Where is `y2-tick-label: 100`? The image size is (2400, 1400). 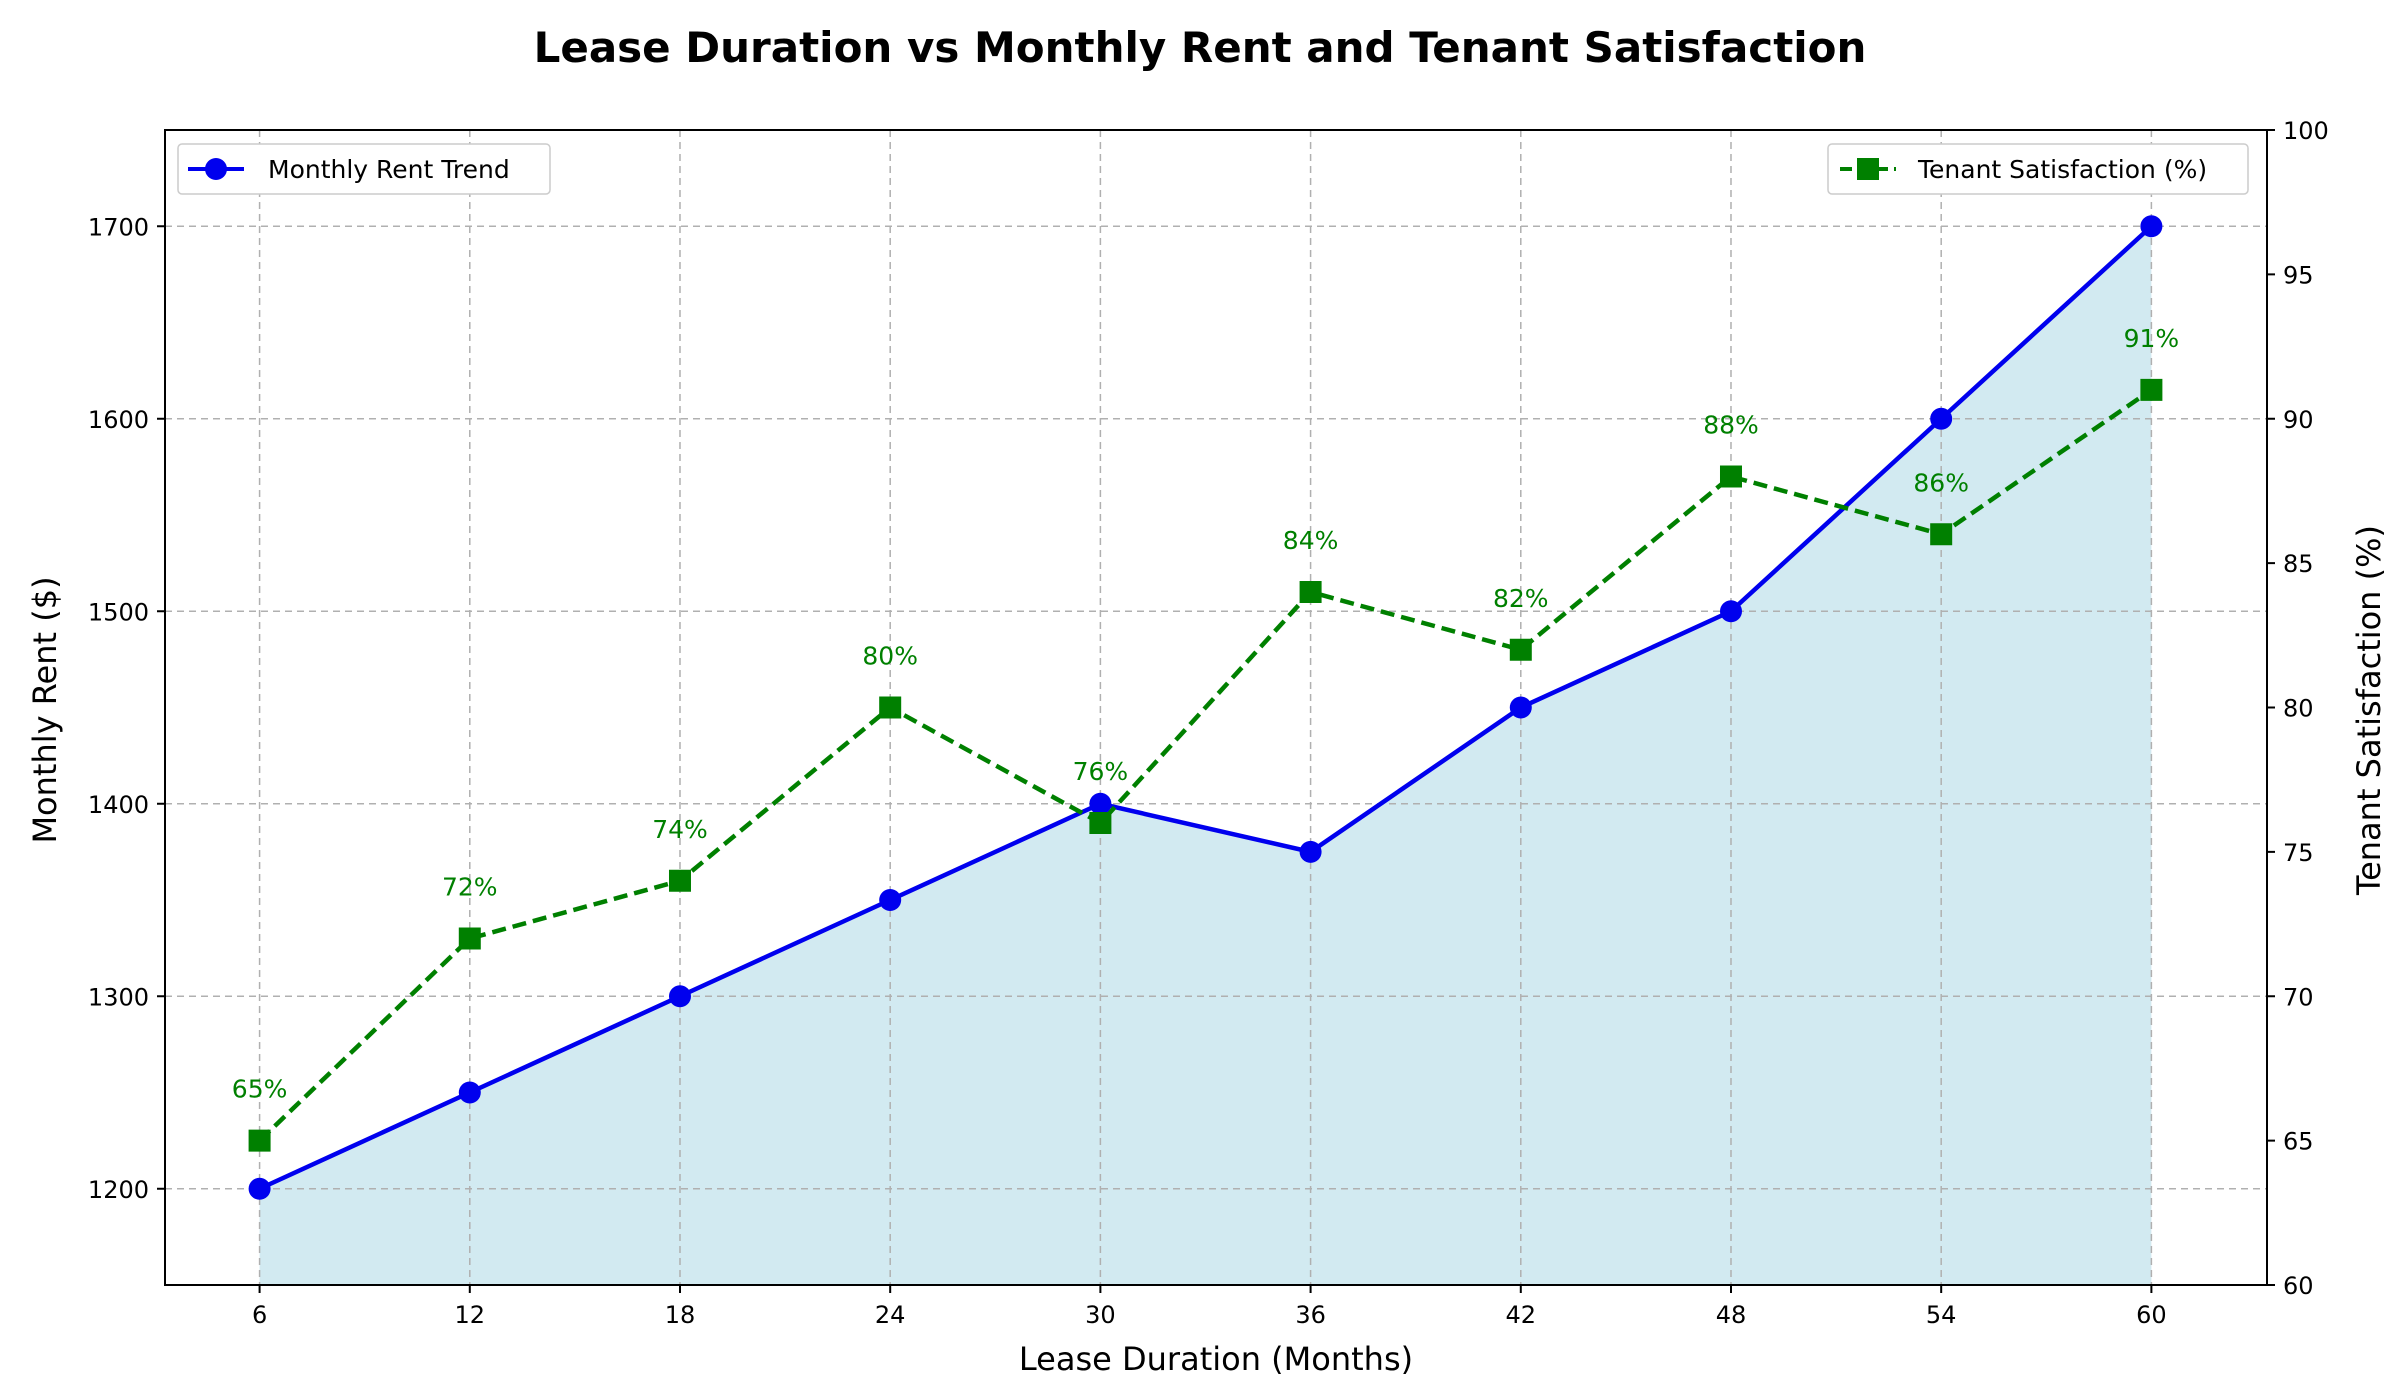 y2-tick-label: 100 is located at coordinates (2306, 131).